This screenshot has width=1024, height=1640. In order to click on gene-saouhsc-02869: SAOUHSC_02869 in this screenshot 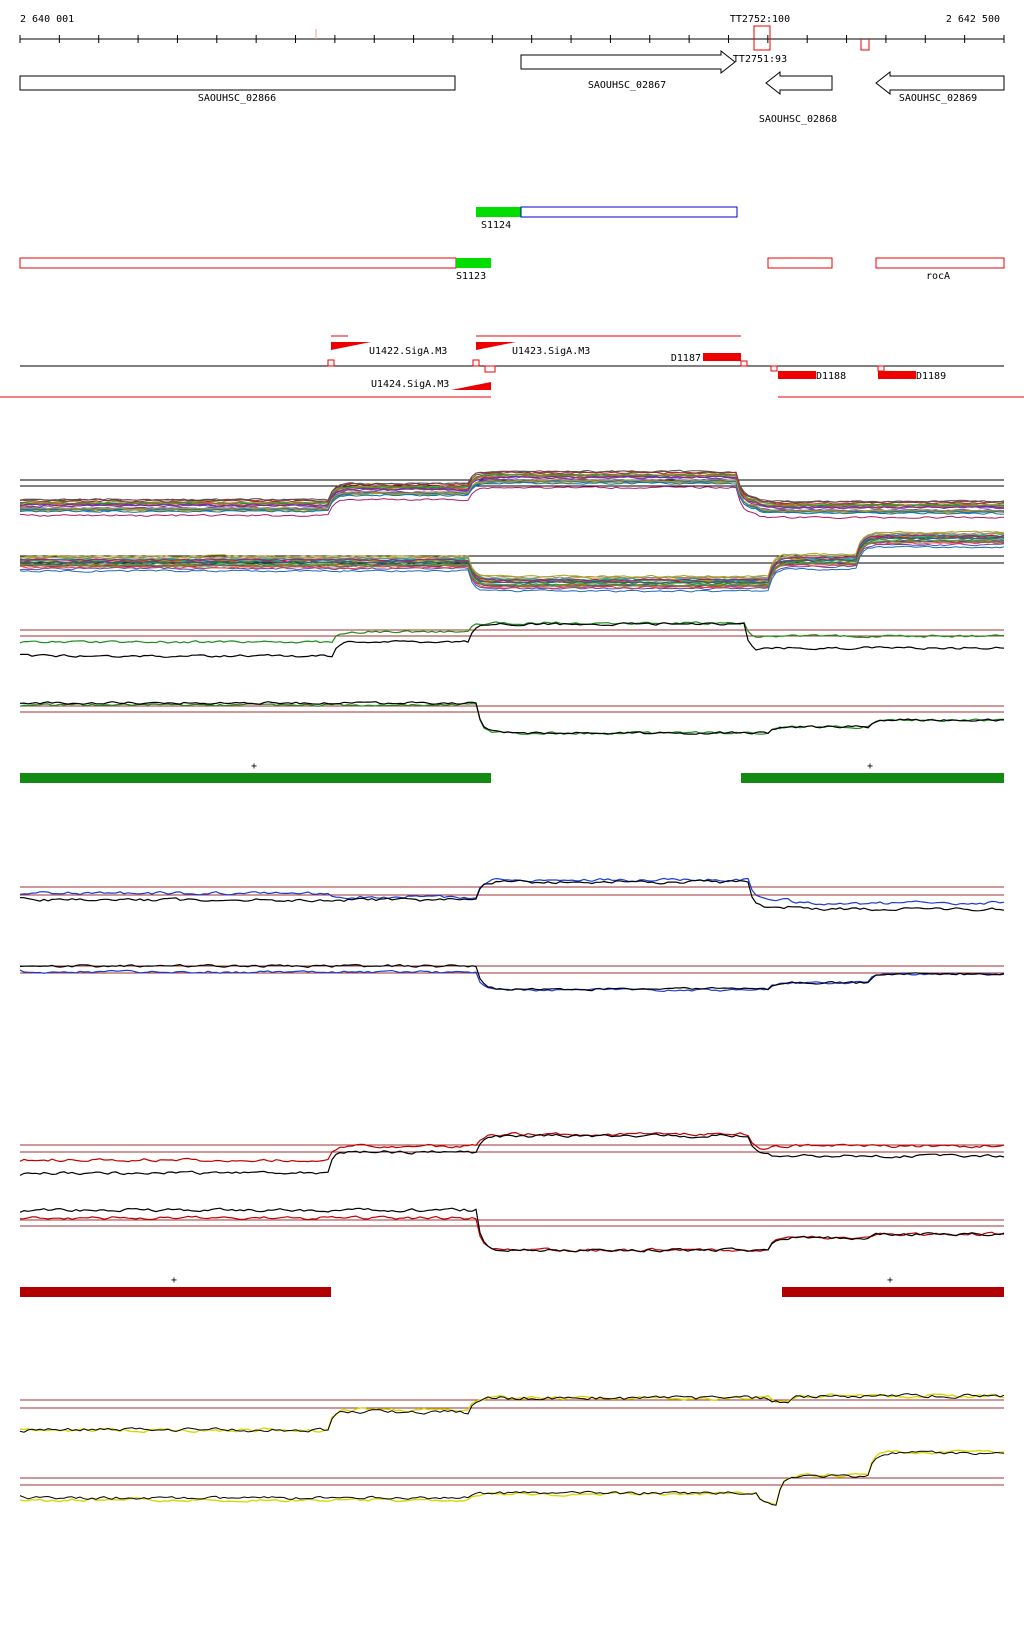, I will do `click(940, 87)`.